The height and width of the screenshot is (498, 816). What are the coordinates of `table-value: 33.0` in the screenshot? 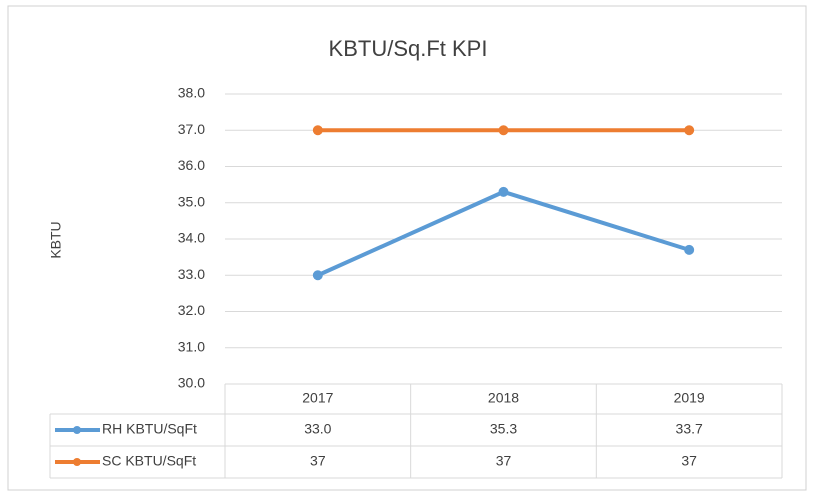 It's located at (317, 429).